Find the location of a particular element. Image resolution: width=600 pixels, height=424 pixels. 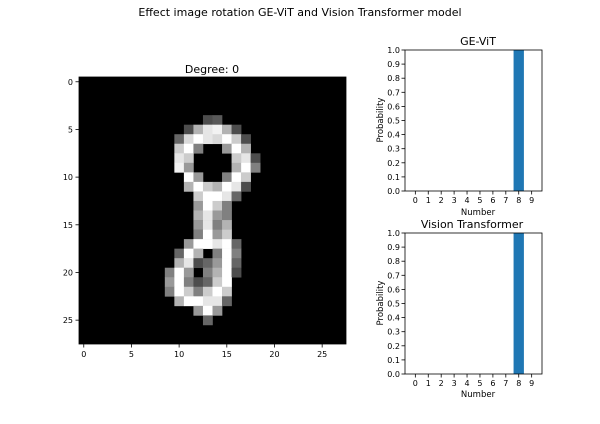

bar-x-tick-label: 7 is located at coordinates (505, 383).